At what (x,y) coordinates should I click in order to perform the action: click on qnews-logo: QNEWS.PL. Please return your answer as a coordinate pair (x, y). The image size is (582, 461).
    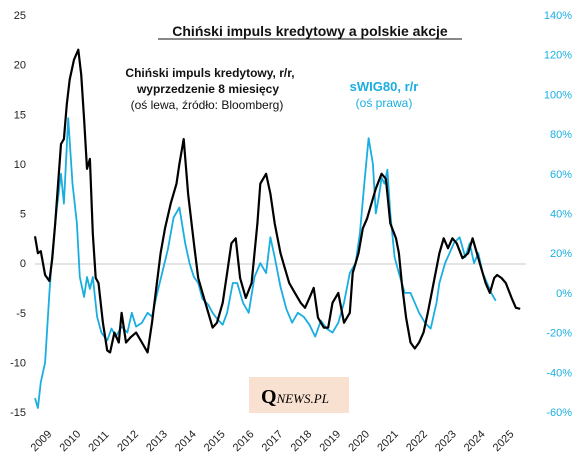
    Looking at the image, I should click on (299, 395).